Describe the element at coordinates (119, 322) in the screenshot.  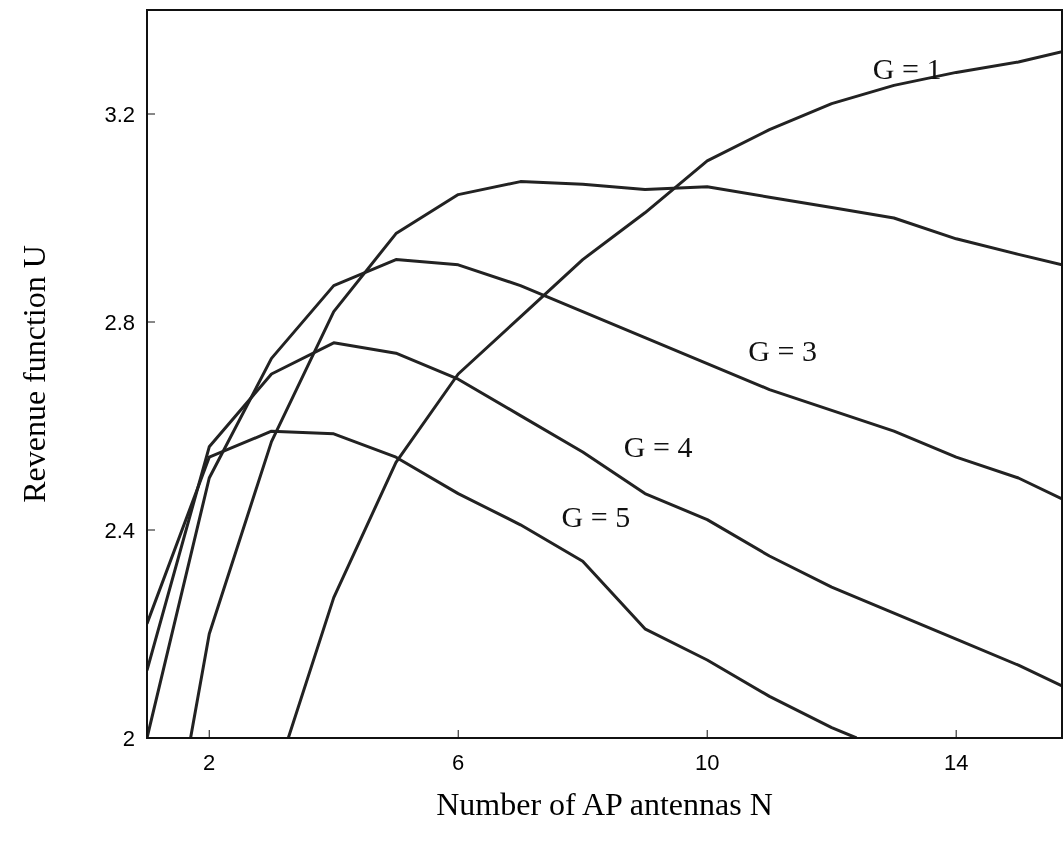
I see `y-tick-label: 2.8` at that location.